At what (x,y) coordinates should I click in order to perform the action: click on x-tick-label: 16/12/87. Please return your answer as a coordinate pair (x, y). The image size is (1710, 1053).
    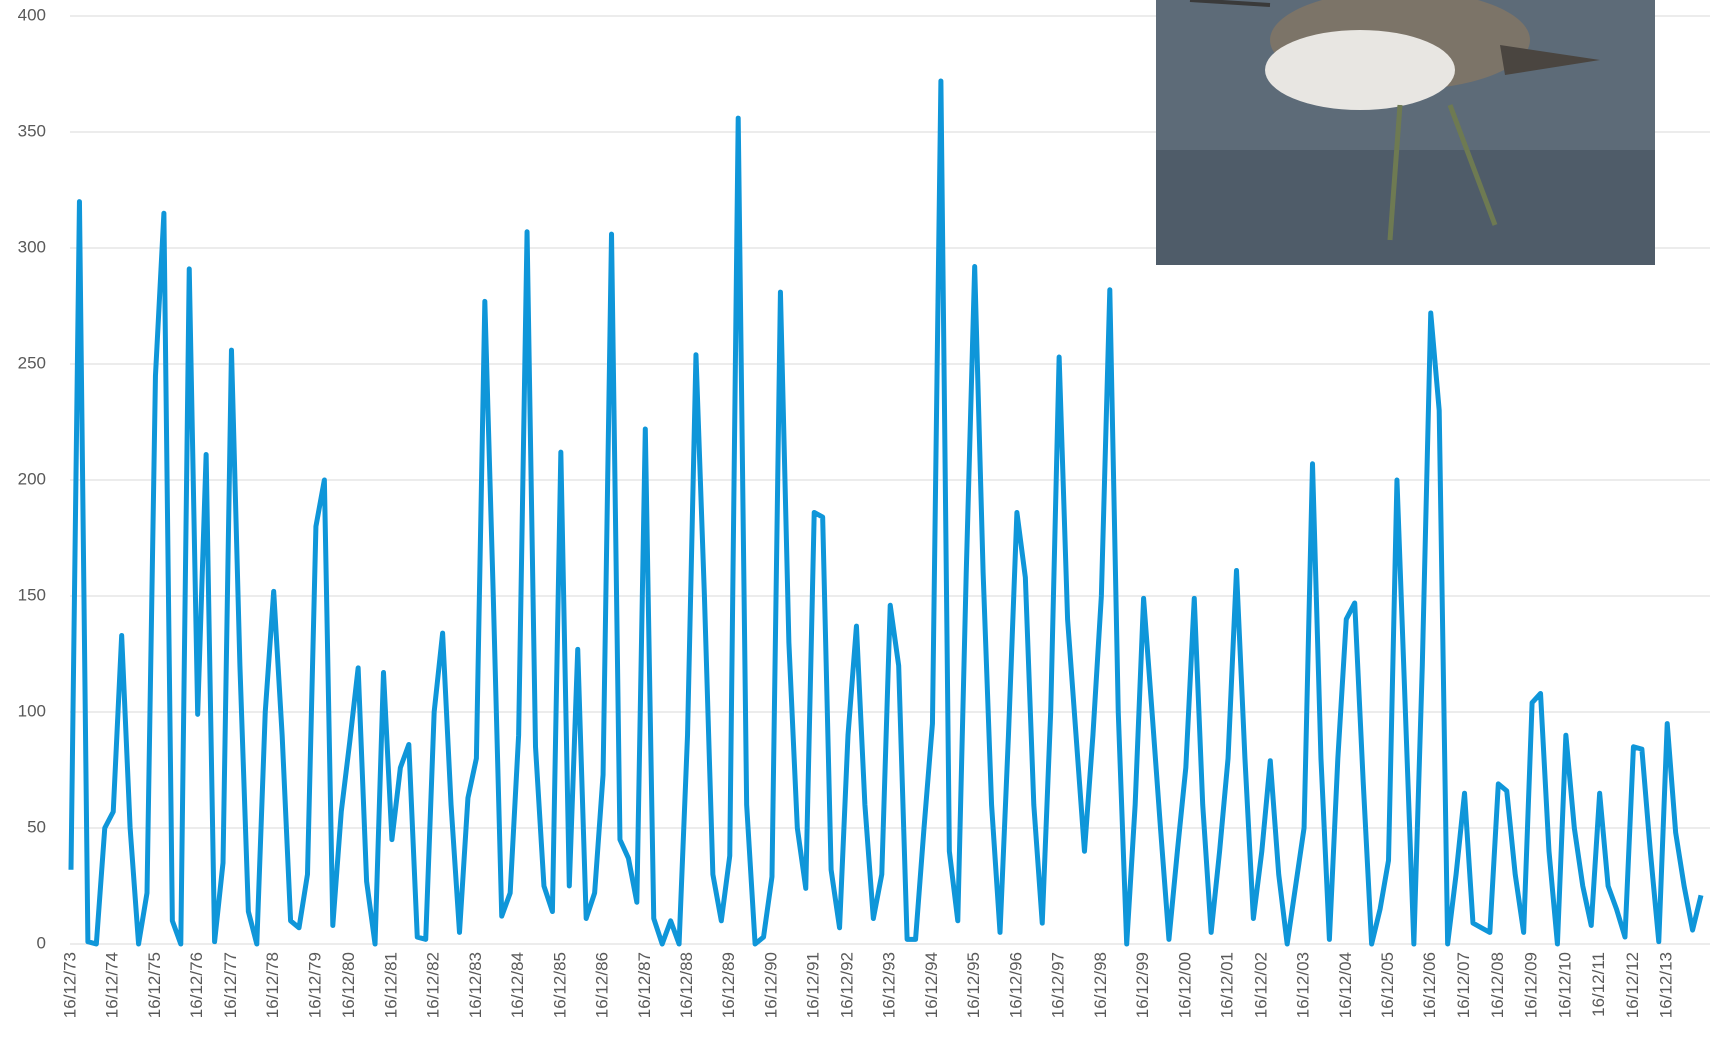
    Looking at the image, I should click on (644, 985).